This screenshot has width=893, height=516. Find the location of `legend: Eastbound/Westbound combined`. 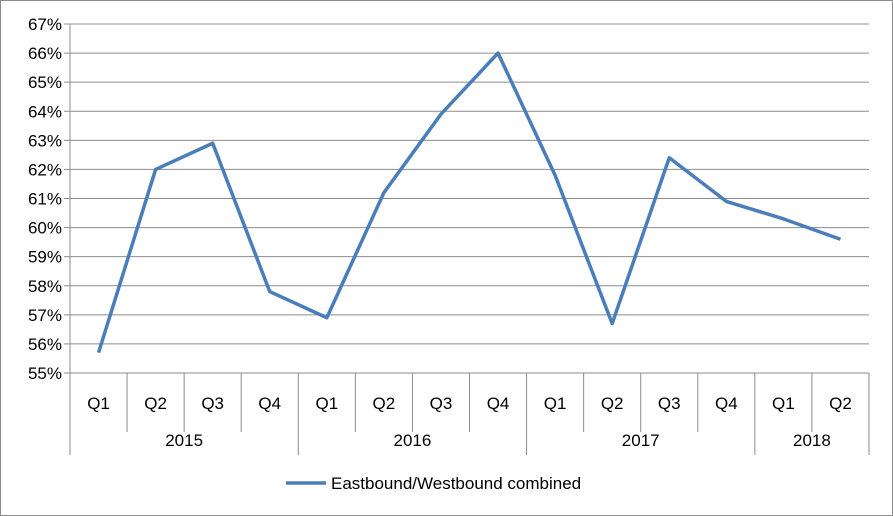

legend: Eastbound/Westbound combined is located at coordinates (433, 483).